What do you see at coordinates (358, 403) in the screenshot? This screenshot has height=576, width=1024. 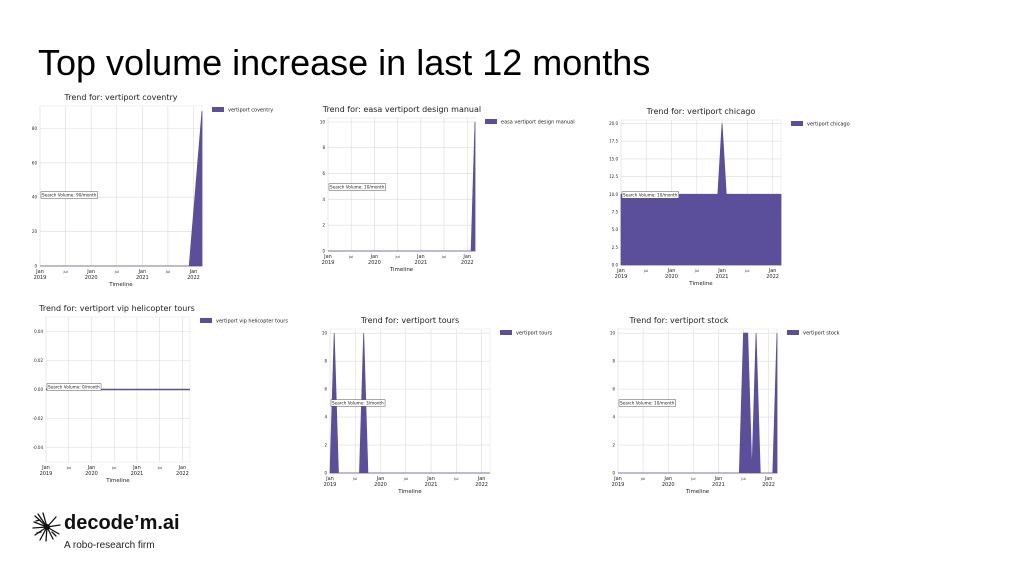 I see `search-volume-annotation: Search Volume: 3/month` at bounding box center [358, 403].